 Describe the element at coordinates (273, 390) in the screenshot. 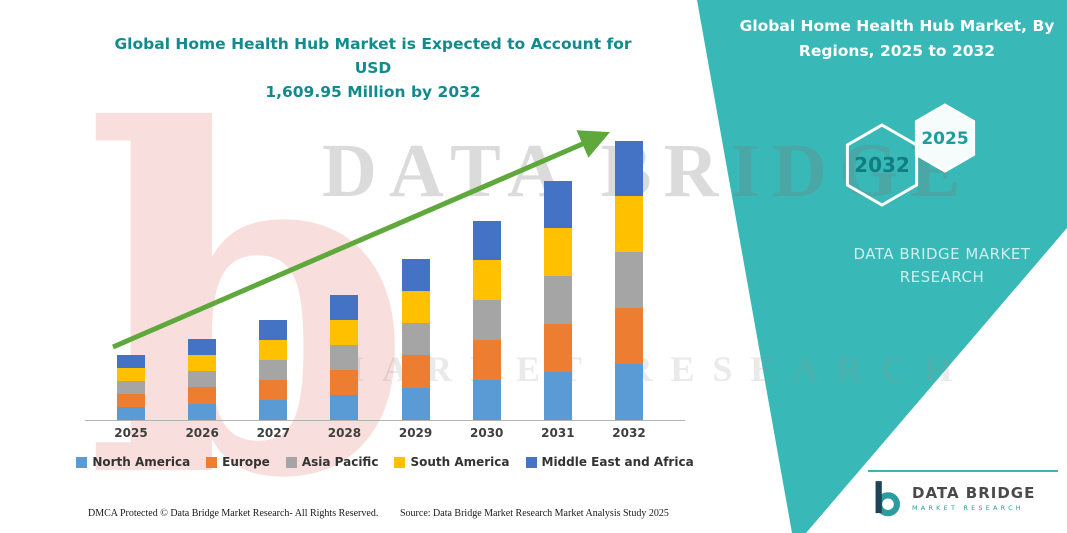

I see `segment-2027-europe` at that location.